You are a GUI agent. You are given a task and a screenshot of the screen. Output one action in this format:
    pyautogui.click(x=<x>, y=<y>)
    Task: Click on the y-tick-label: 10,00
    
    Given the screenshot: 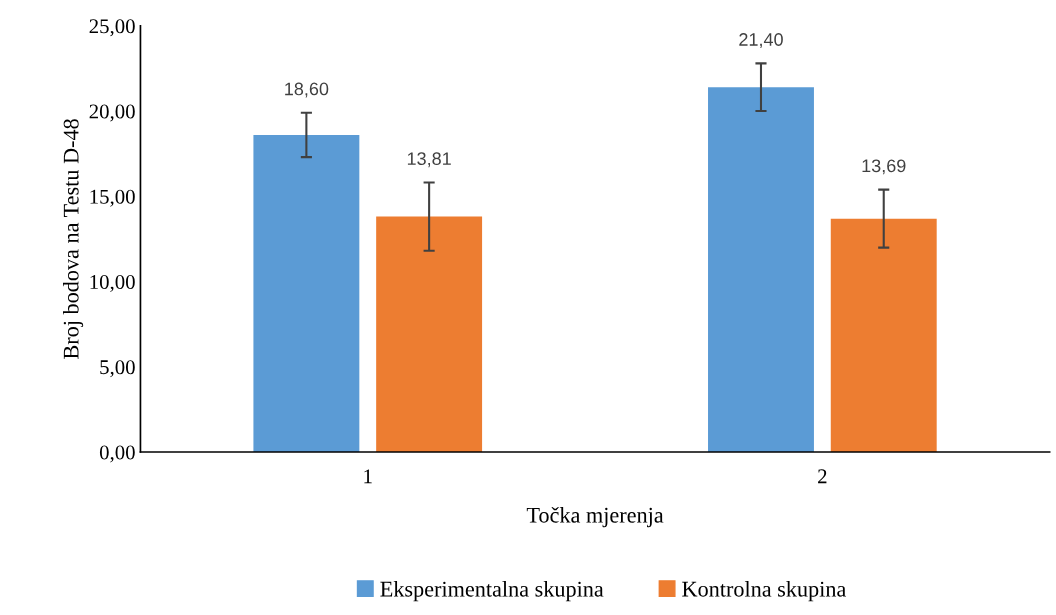 What is the action you would take?
    pyautogui.click(x=112, y=283)
    